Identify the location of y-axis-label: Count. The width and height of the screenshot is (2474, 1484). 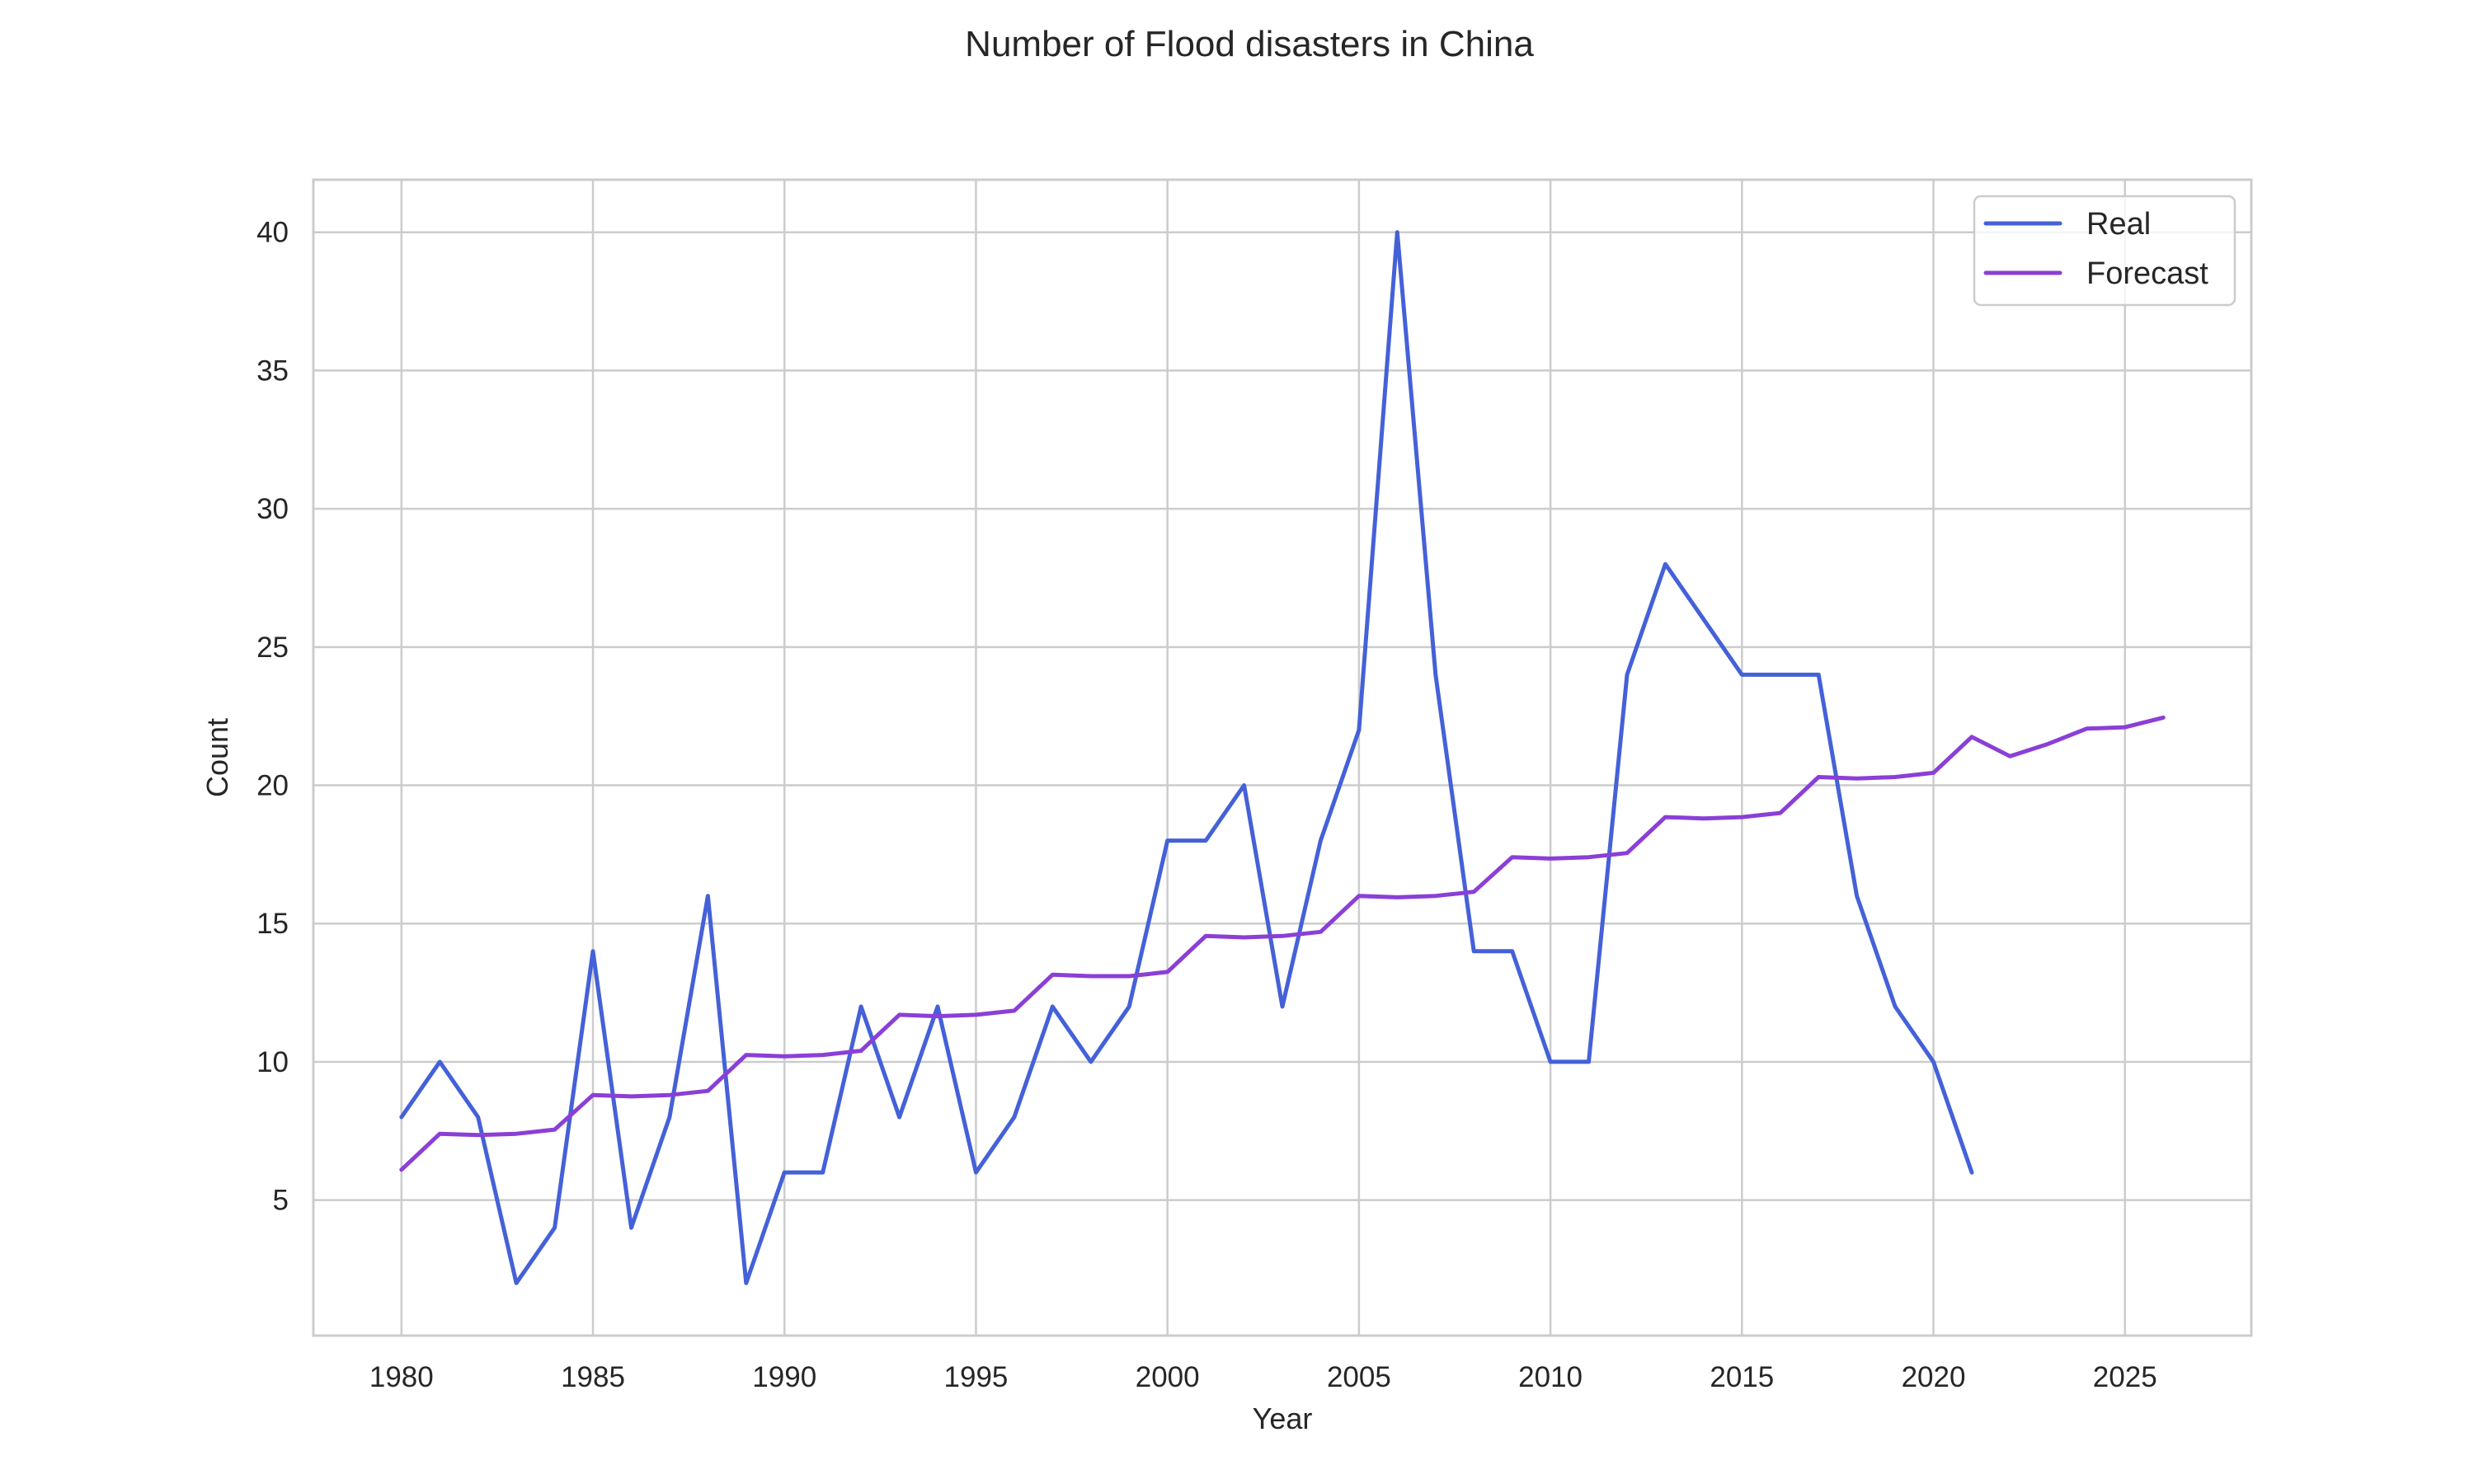
(217, 757).